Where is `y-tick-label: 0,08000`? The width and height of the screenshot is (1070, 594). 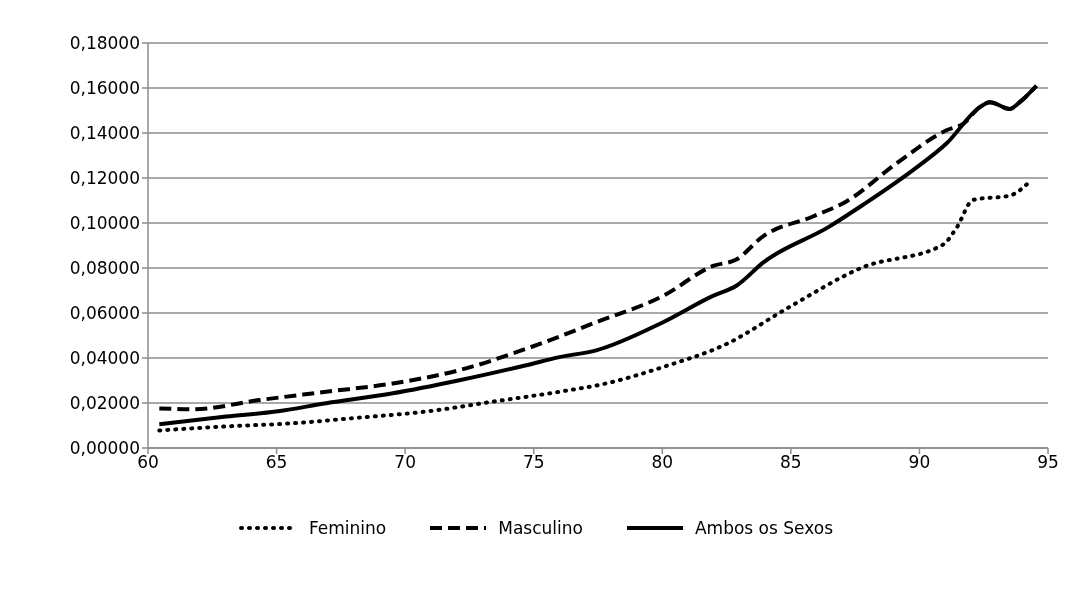
y-tick-label: 0,08000 is located at coordinates (104, 268).